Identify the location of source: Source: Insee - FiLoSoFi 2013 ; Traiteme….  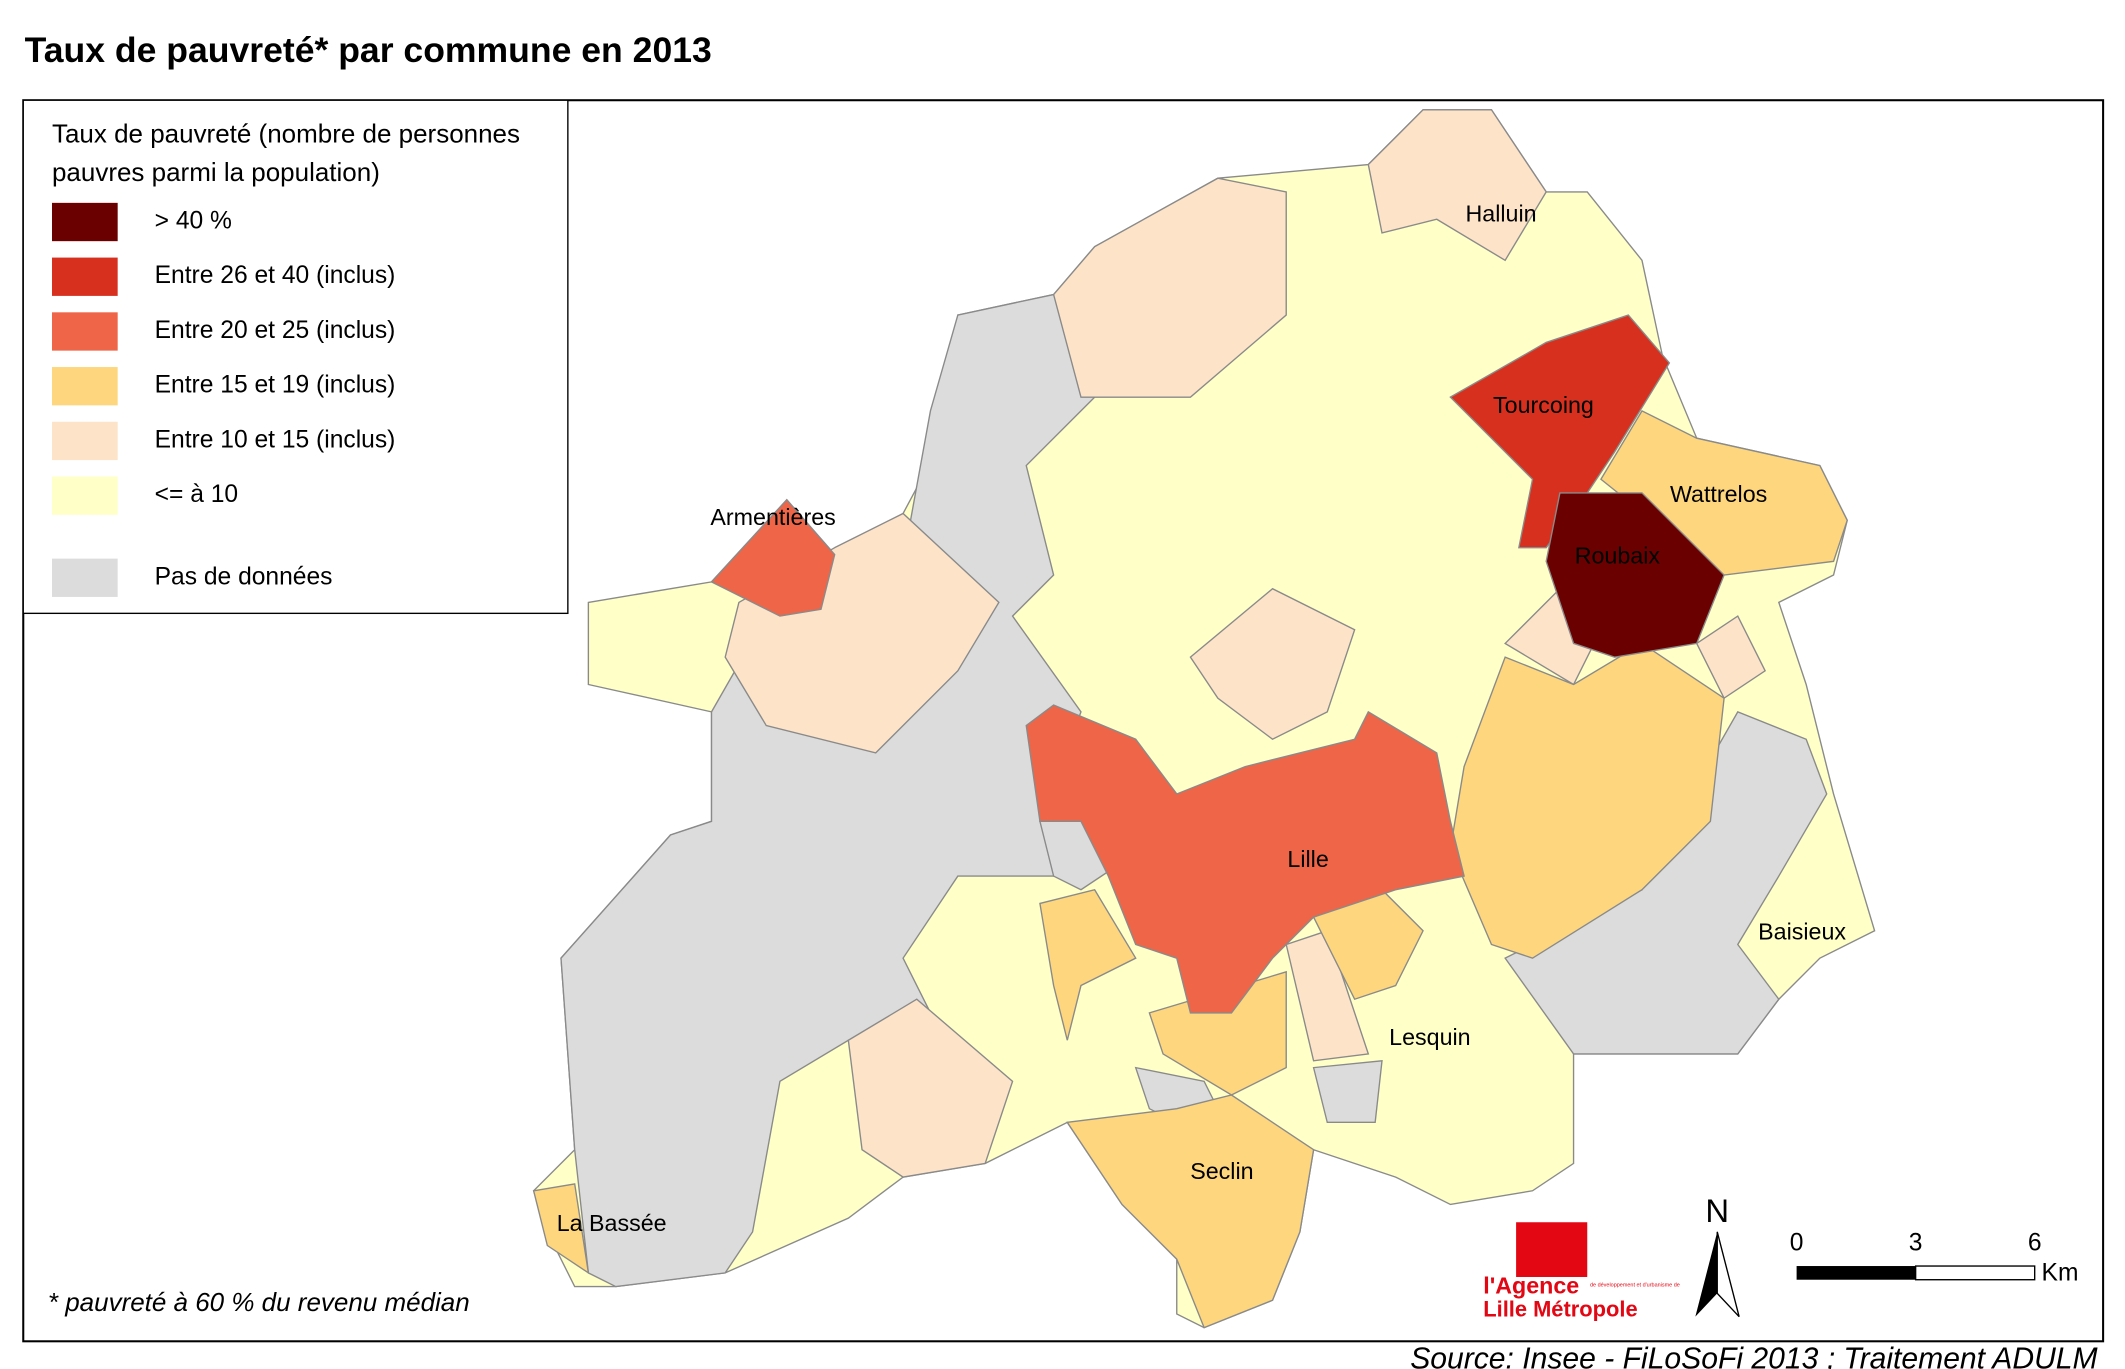
(1754, 1355).